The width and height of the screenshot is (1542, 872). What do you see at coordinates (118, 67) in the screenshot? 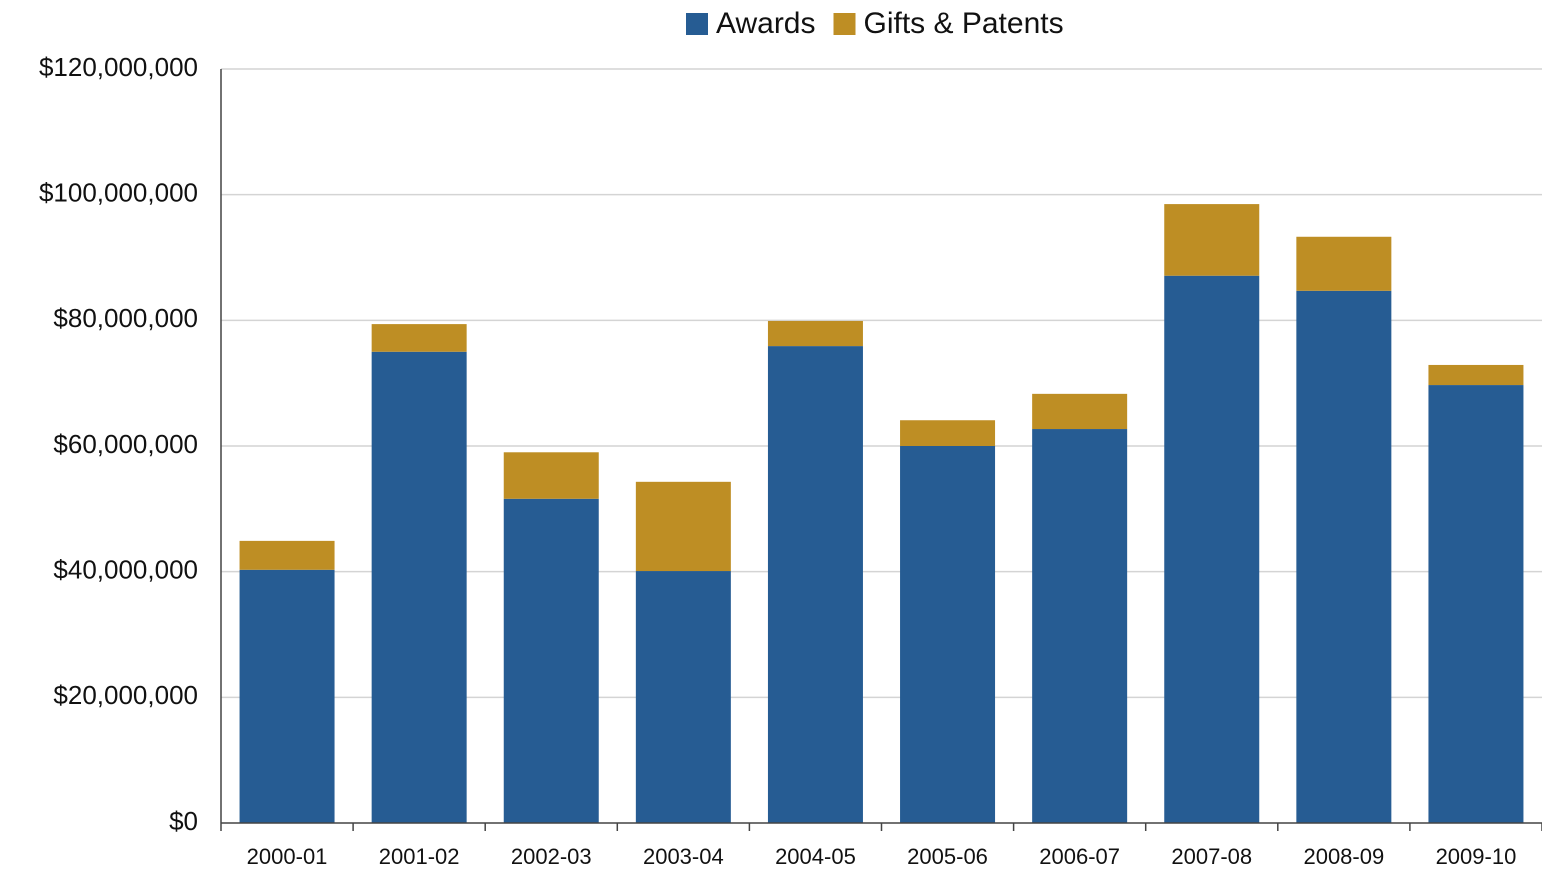
I see `y-tick-label: $120,000,000` at bounding box center [118, 67].